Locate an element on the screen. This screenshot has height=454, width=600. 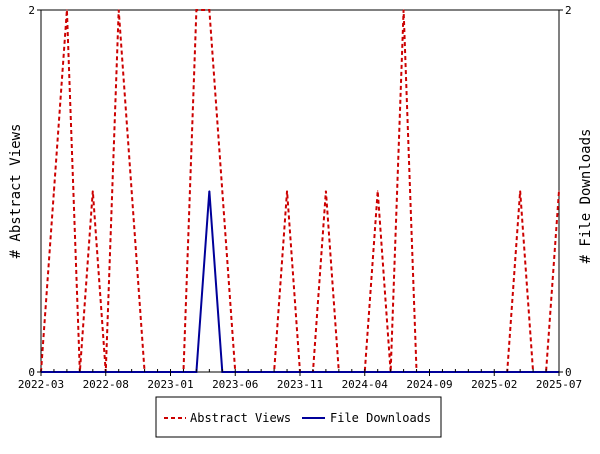
y-left-tick-label: 2 is located at coordinates (31, 10).